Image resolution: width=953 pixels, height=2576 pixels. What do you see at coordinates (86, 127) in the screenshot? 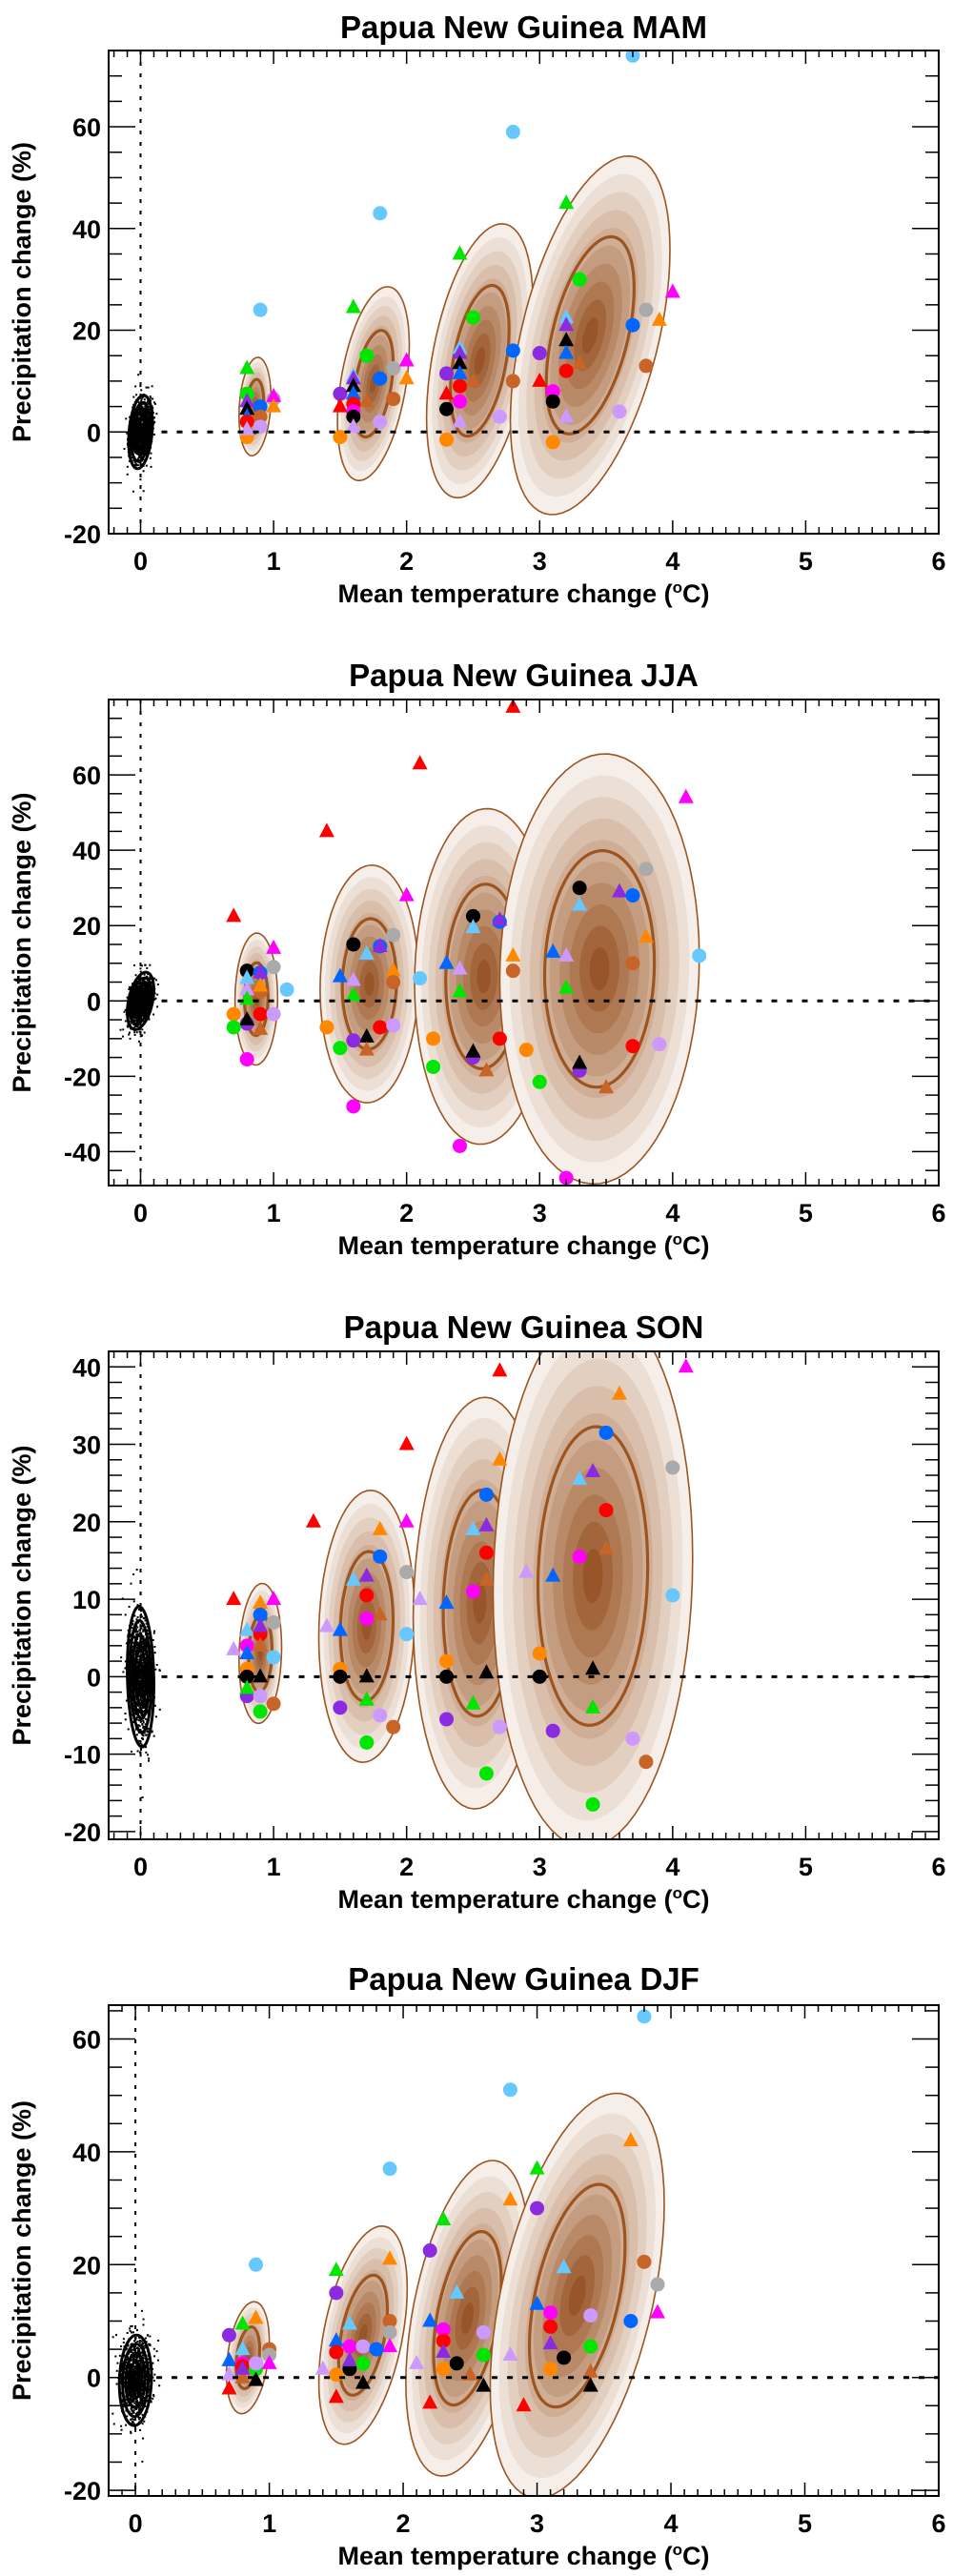
I see `y-tick-label: 60` at bounding box center [86, 127].